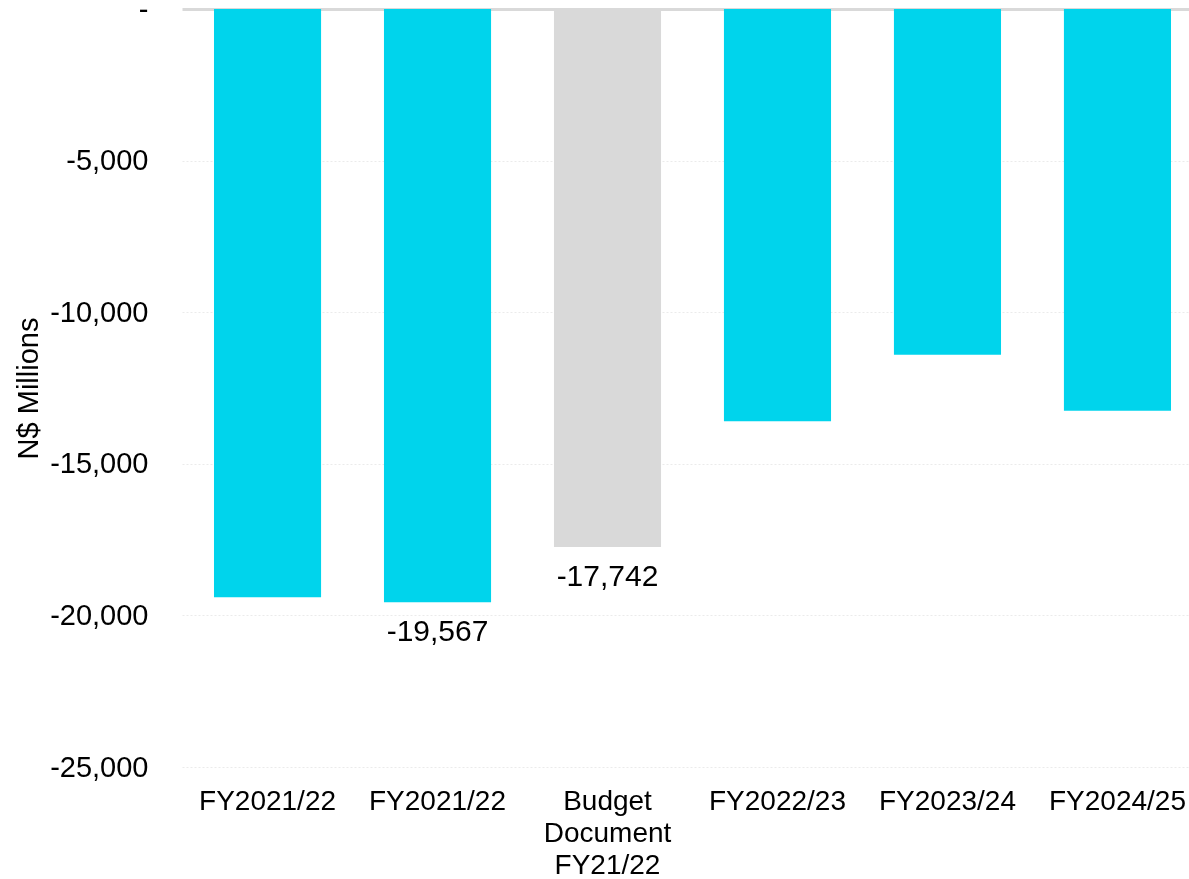 The height and width of the screenshot is (879, 1189). What do you see at coordinates (99, 766) in the screenshot?
I see `y-tick-label: -25,000` at bounding box center [99, 766].